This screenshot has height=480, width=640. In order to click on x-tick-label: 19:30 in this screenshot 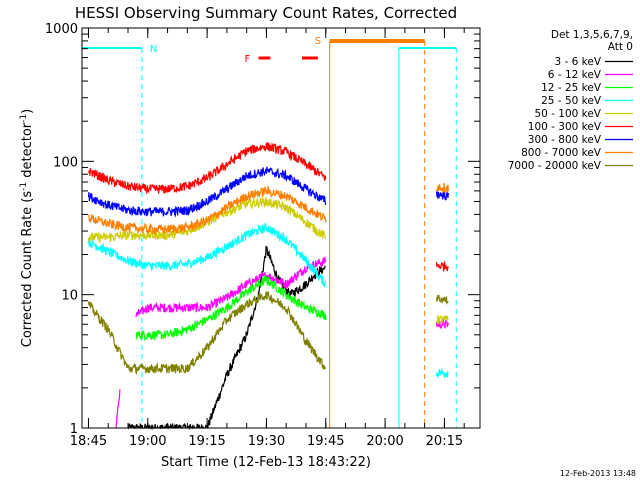, I will do `click(266, 441)`.